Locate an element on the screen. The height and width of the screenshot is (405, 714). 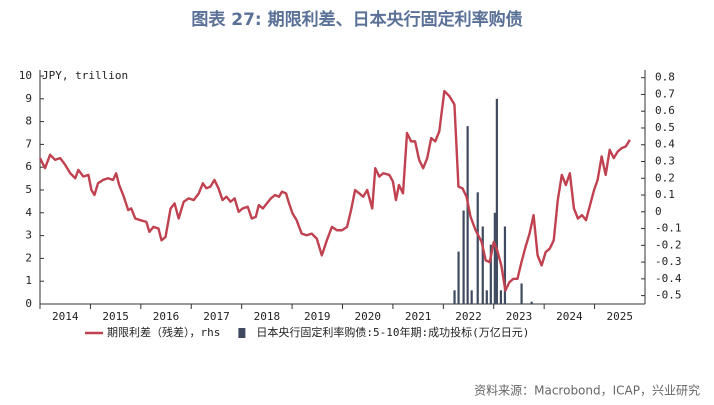
y2-tick-label: 0.5 is located at coordinates (665, 127).